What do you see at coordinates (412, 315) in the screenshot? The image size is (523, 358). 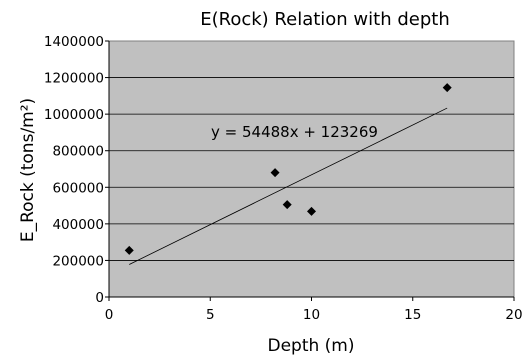 I see `x-tick-label-3: 15` at bounding box center [412, 315].